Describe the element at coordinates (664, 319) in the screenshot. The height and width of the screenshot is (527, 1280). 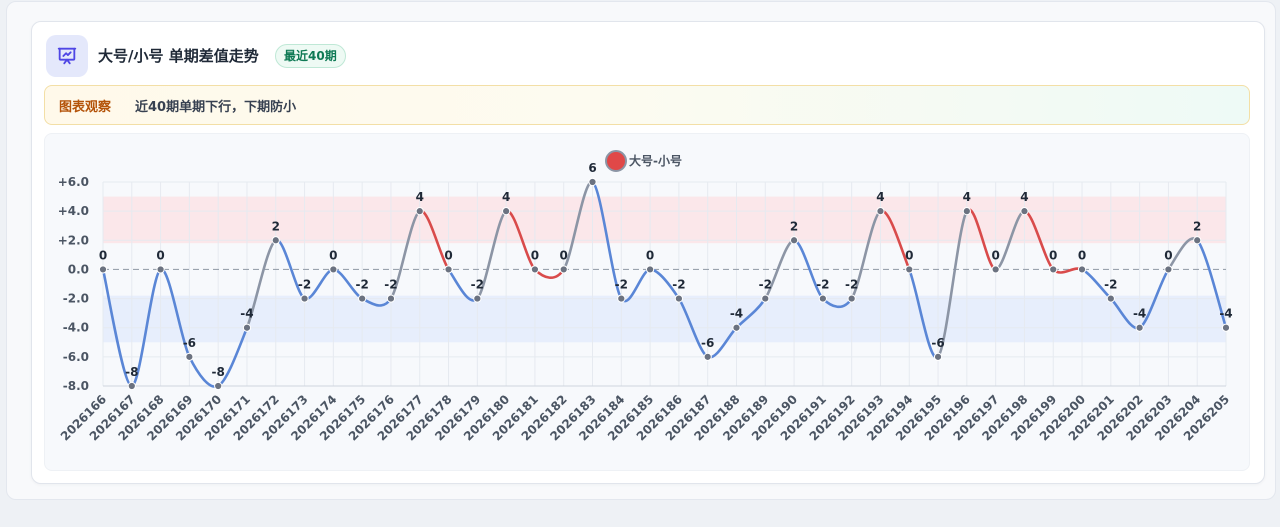
I see `band-lower` at that location.